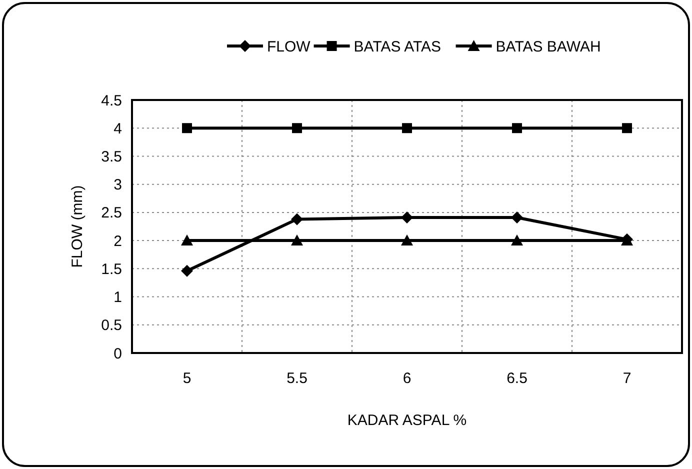 The height and width of the screenshot is (469, 692). I want to click on x-tick-label: 7, so click(627, 378).